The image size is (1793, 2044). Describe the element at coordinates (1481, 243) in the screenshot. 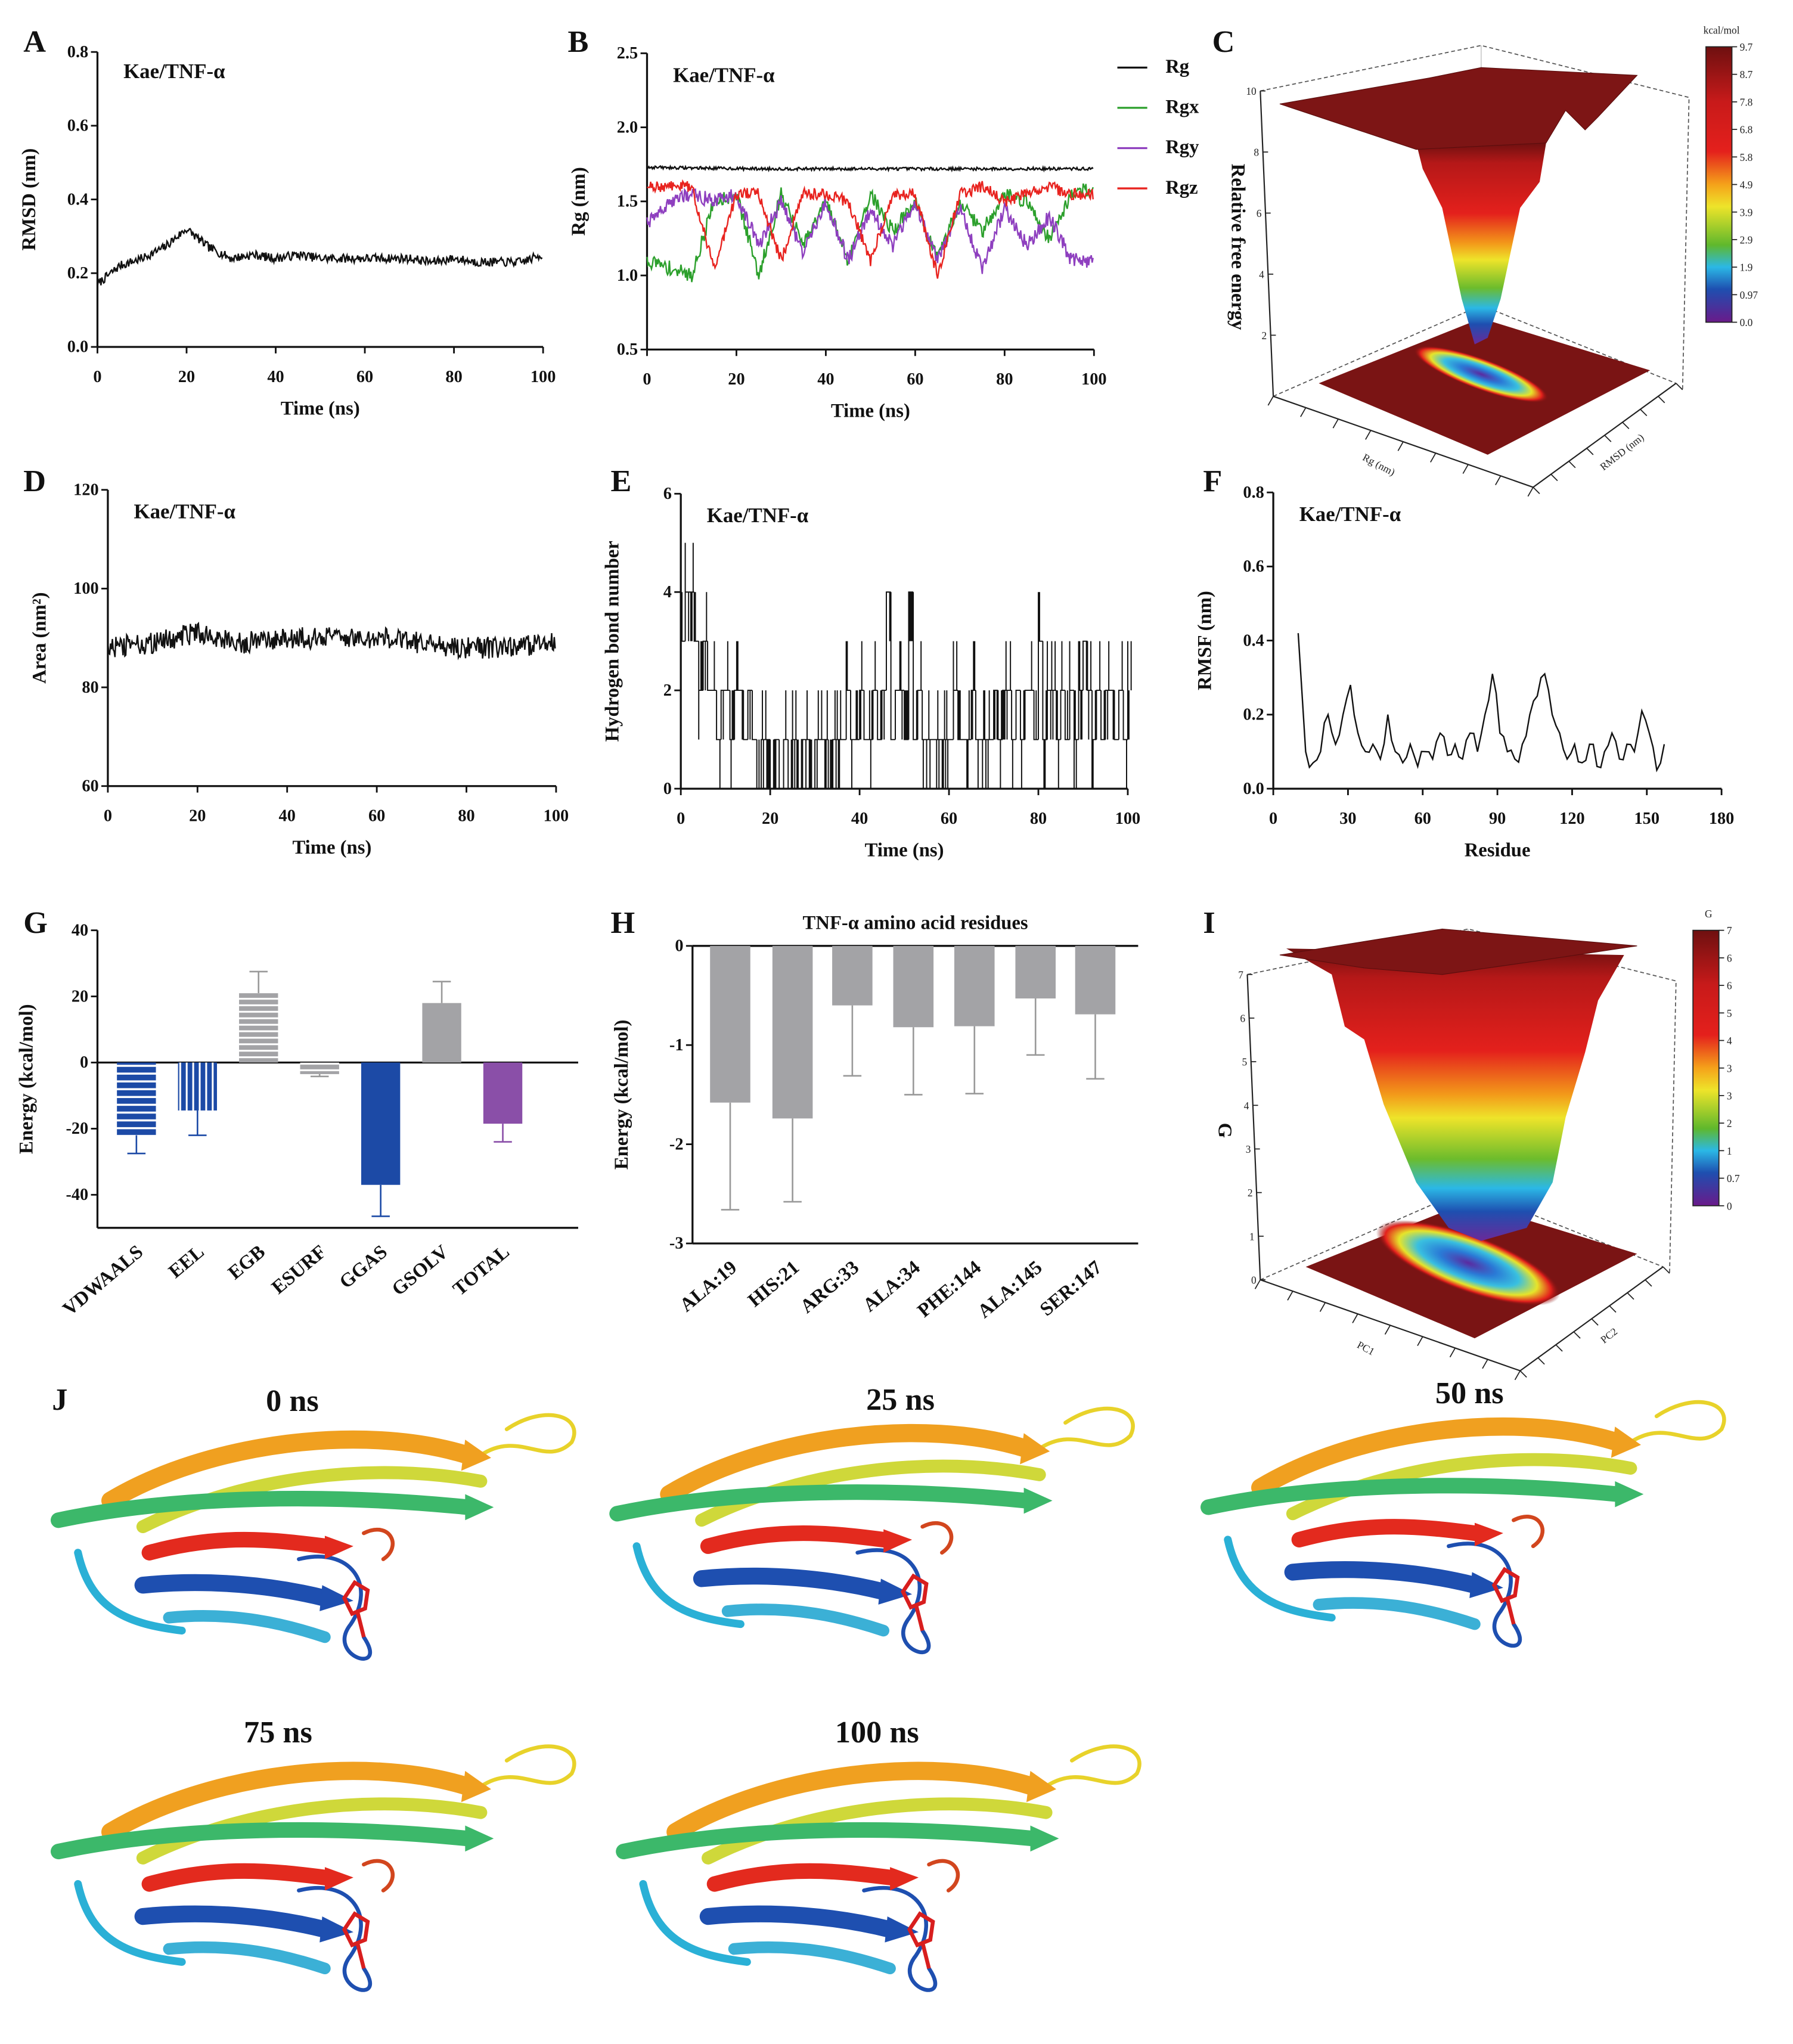

I see `energy-funnel-surface` at that location.